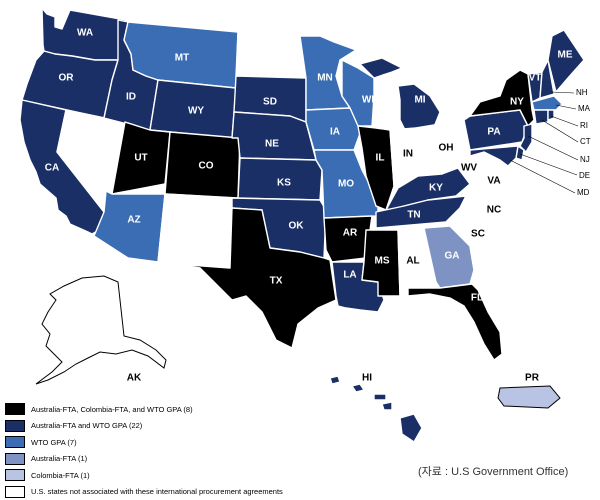 This screenshot has height=500, width=600. Describe the element at coordinates (350, 233) in the screenshot. I see `label-AR: AR` at that location.